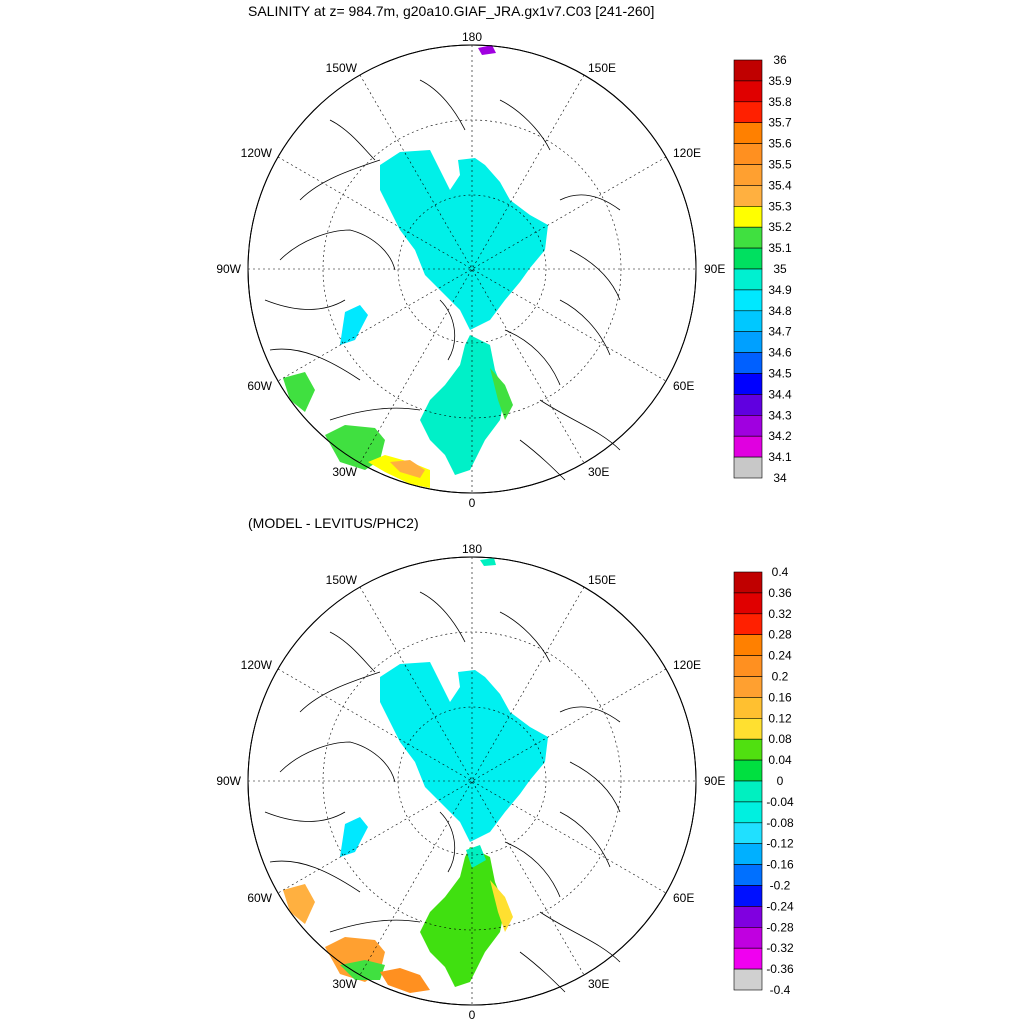 This screenshot has width=1024, height=1024. Describe the element at coordinates (602, 580) in the screenshot. I see `lon-label-150e-b: 150E` at that location.